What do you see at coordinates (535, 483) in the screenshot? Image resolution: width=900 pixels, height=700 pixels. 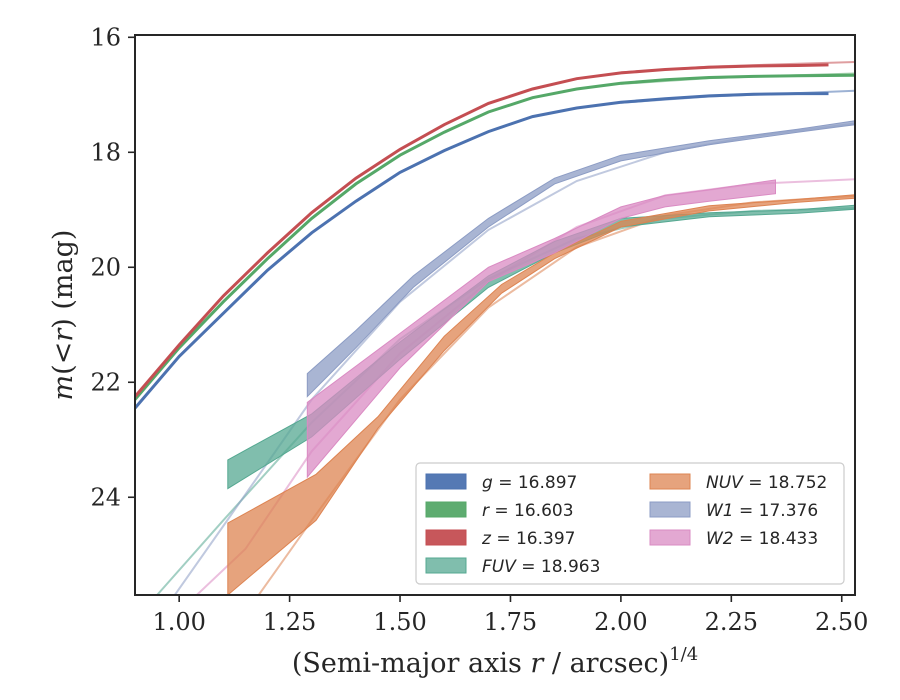 I see `legend-band-value: = 16.897` at bounding box center [535, 483].